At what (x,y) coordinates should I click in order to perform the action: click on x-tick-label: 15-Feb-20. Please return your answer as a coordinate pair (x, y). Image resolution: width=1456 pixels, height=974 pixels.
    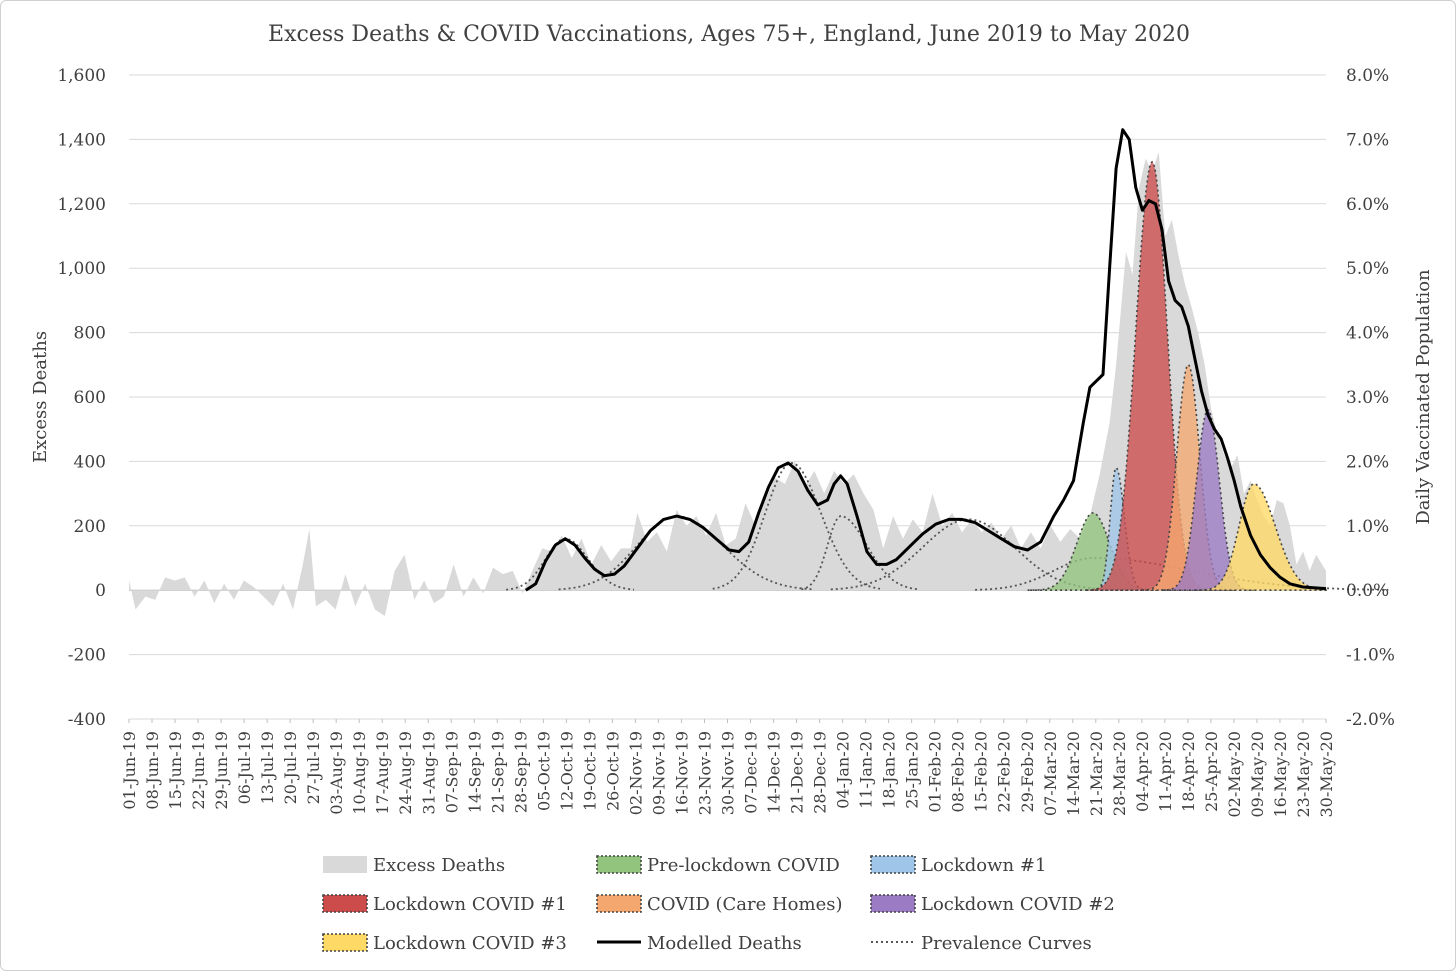
    Looking at the image, I should click on (981, 771).